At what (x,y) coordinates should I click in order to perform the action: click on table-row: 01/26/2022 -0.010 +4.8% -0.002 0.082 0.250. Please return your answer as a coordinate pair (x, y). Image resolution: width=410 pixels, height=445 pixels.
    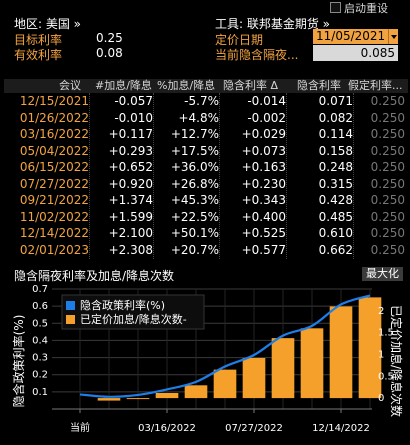
    Looking at the image, I should click on (206, 118).